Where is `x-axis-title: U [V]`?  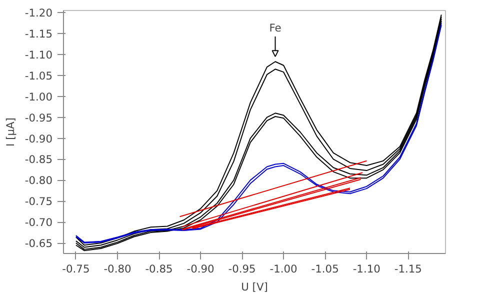 x-axis-title: U [V] is located at coordinates (254, 287).